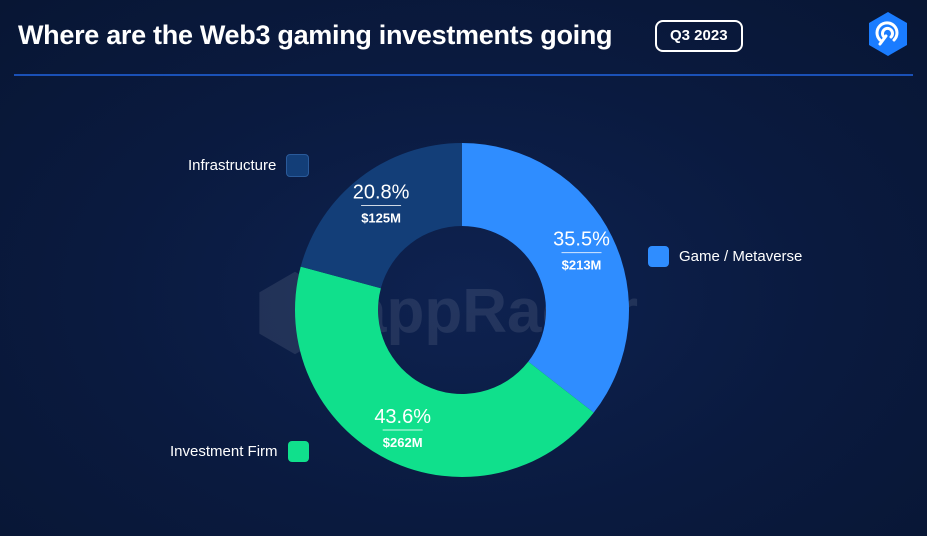 The image size is (927, 536). Describe the element at coordinates (403, 442) in the screenshot. I see `slice-value-label: $262M` at that location.